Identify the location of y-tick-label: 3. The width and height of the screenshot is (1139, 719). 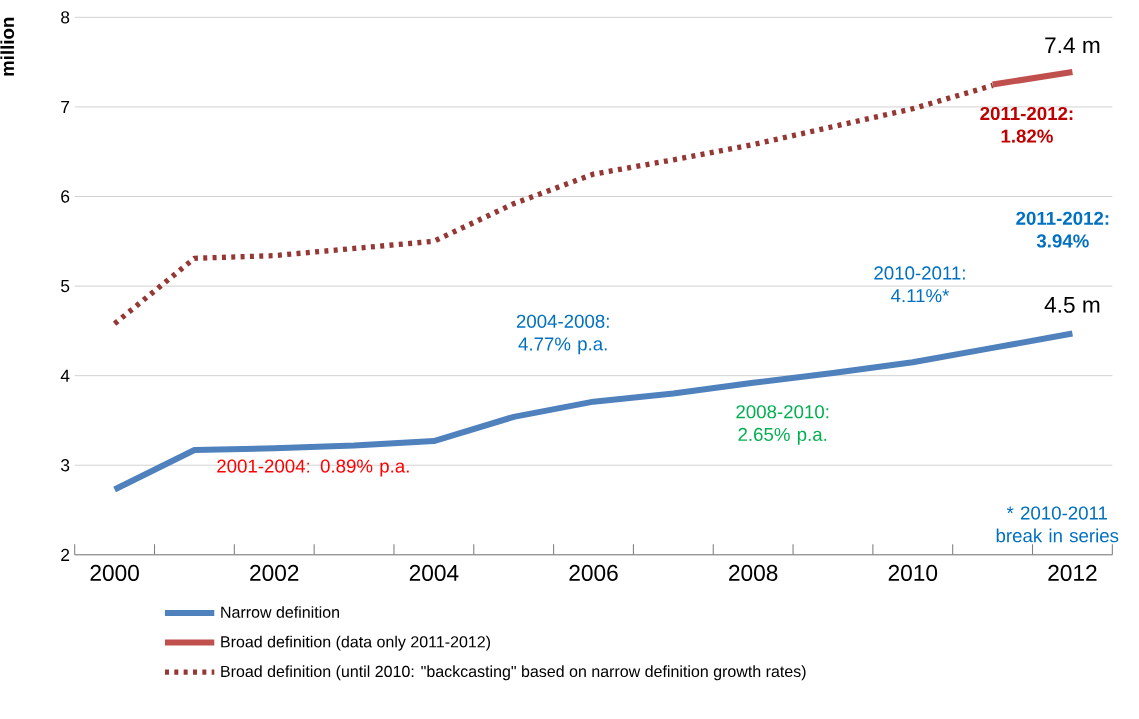
(65, 465).